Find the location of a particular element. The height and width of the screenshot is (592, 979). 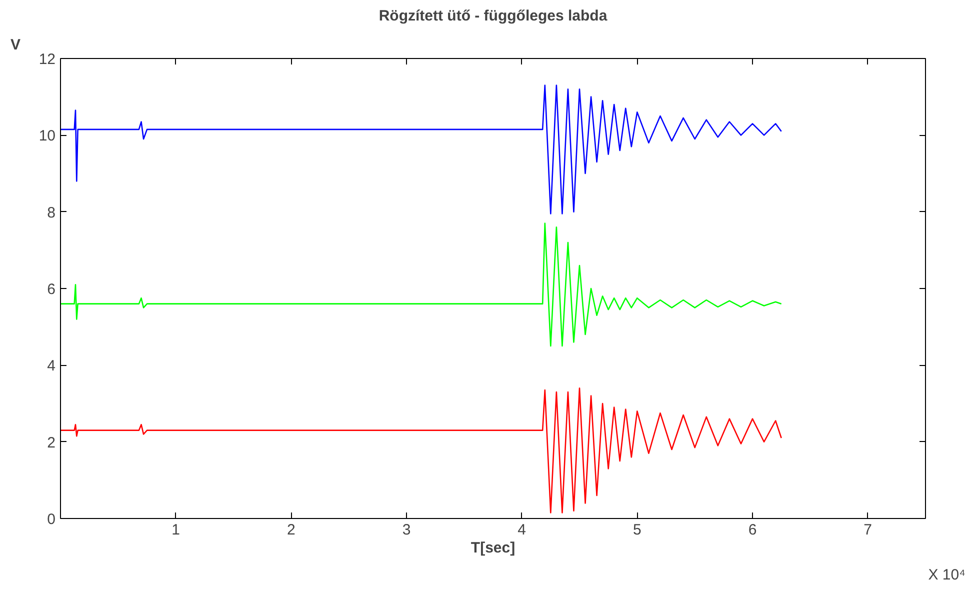

x-tick-label: 6 is located at coordinates (752, 530).